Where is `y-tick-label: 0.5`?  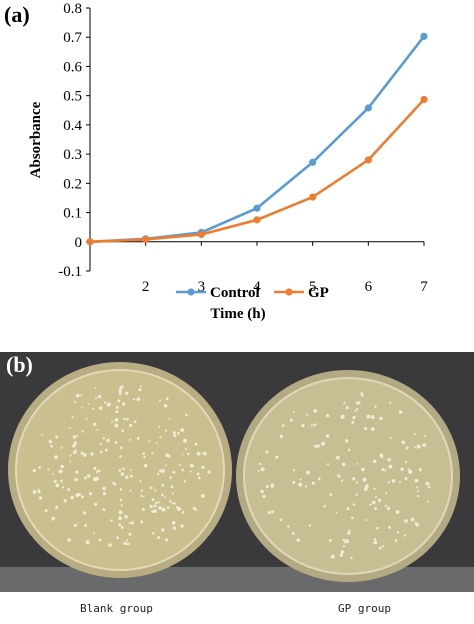
y-tick-label: 0.5 is located at coordinates (72, 97).